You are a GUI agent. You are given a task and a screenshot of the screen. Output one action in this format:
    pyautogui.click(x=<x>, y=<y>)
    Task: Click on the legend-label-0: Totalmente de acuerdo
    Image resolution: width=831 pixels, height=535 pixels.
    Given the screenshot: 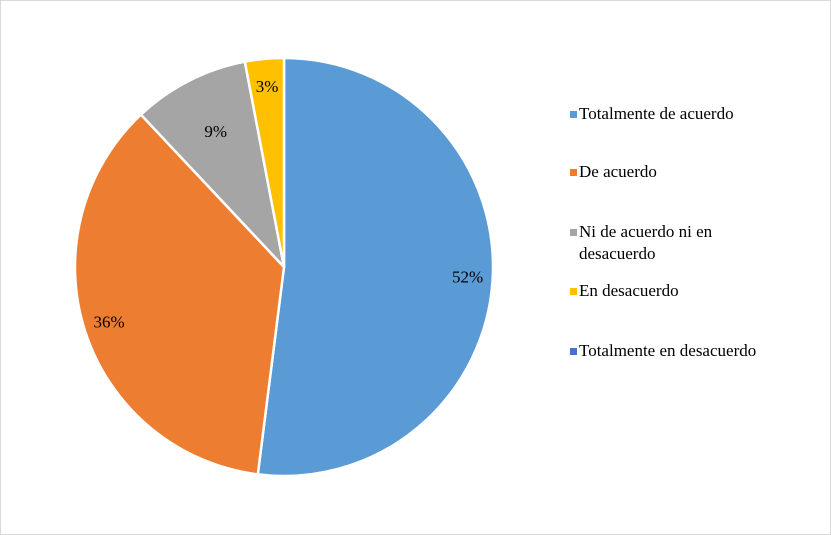 What is the action you would take?
    pyautogui.click(x=656, y=113)
    